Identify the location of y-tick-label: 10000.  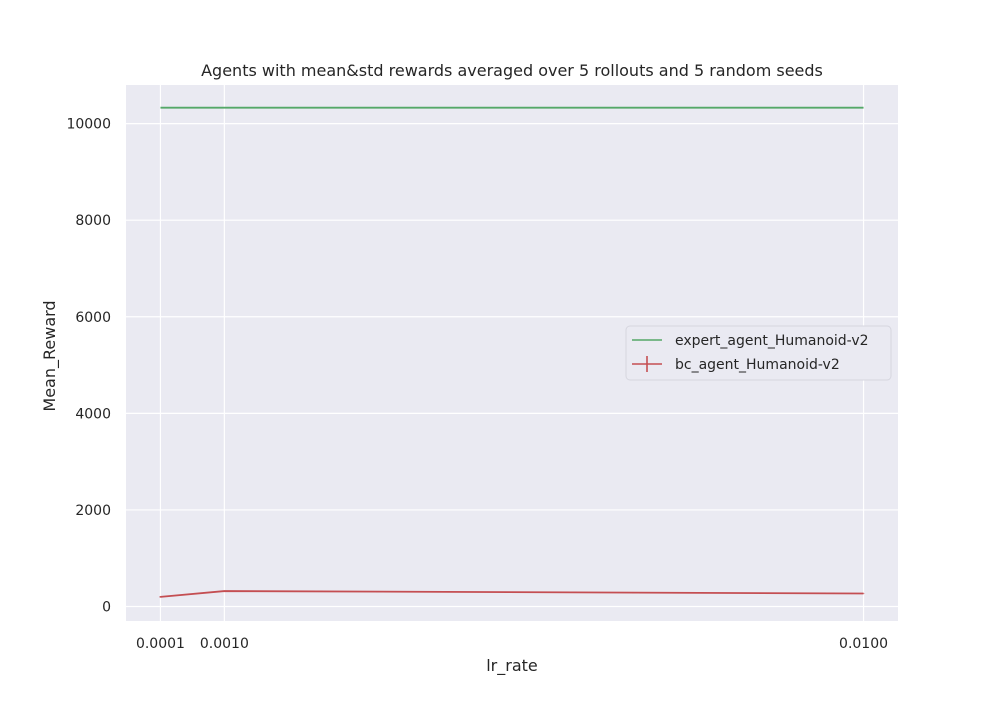
(88, 125).